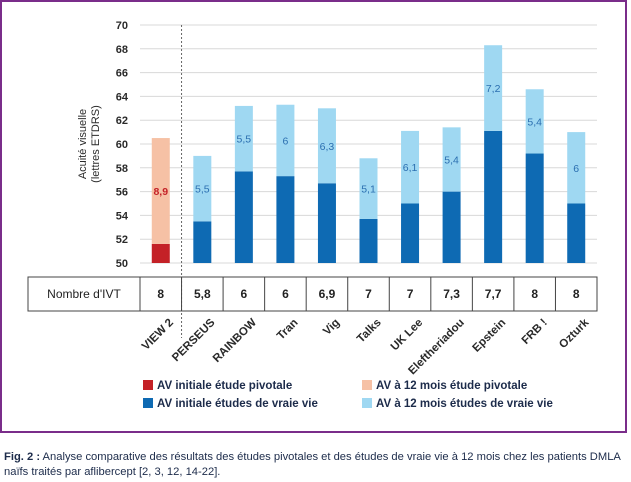  What do you see at coordinates (122, 240) in the screenshot?
I see `y-tick-label: 52` at bounding box center [122, 240].